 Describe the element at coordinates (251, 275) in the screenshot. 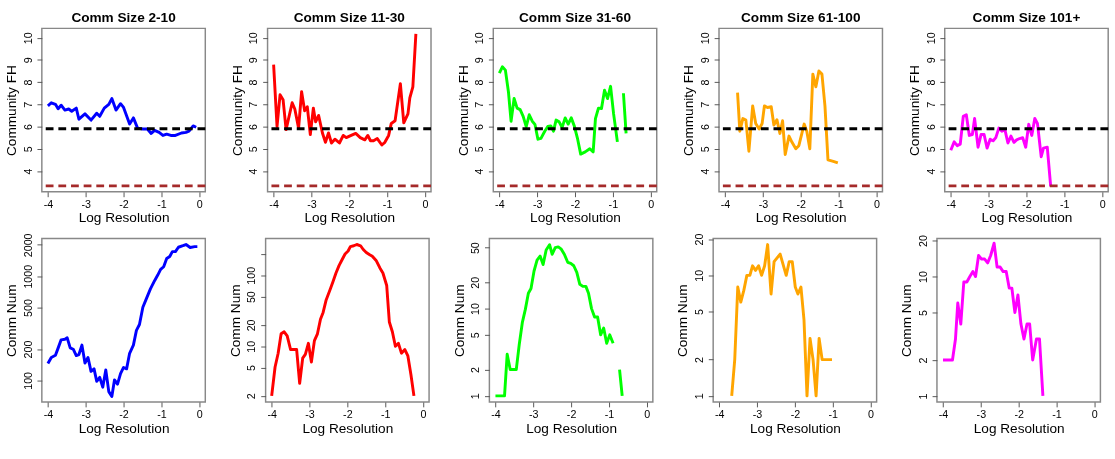

I see `y-tick-label: 100` at that location.